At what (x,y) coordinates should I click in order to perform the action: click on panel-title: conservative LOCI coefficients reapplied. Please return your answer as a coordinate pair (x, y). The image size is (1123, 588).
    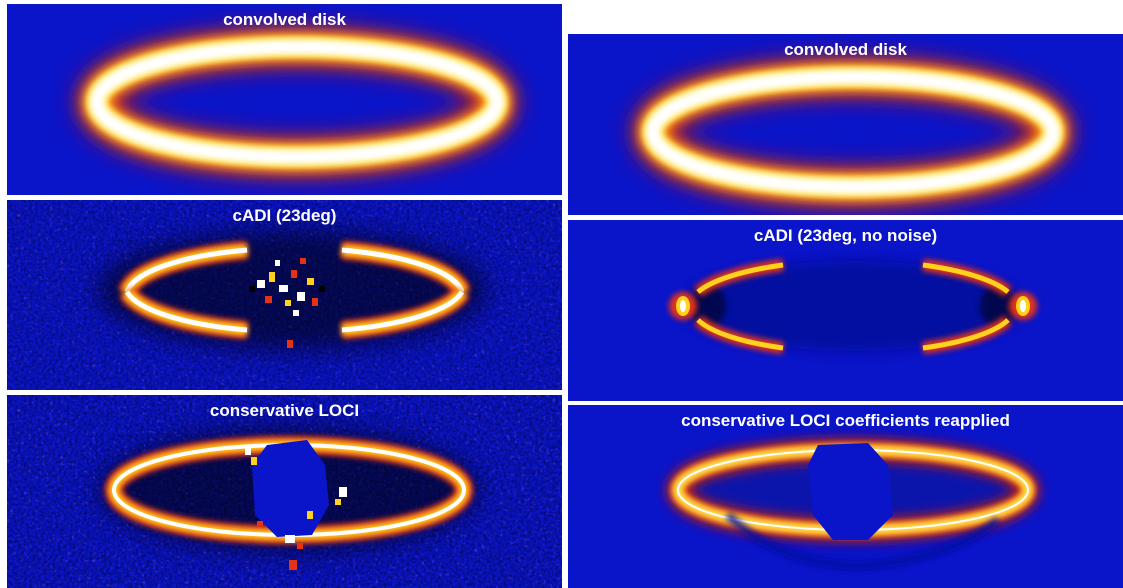
    Looking at the image, I should click on (845, 420).